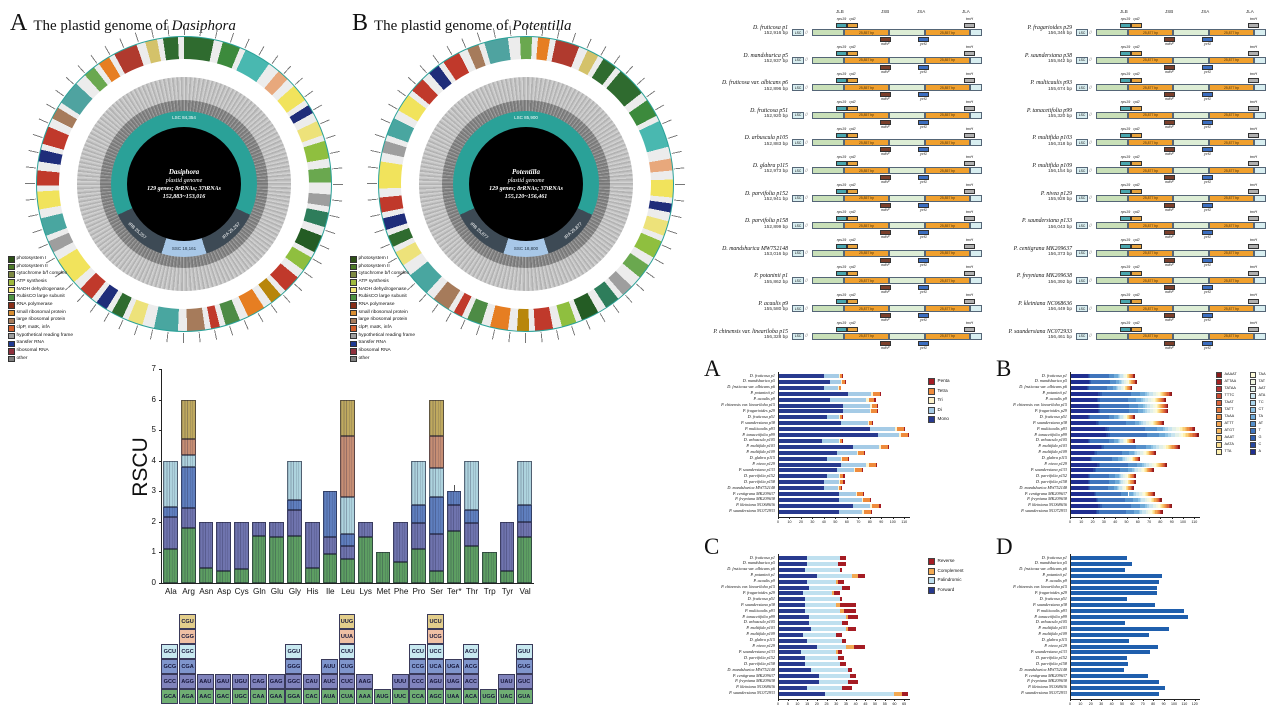 The width and height of the screenshot is (1280, 720). Describe the element at coordinates (1230, 388) in the screenshot. I see `legend-label: TATAA` at that location.